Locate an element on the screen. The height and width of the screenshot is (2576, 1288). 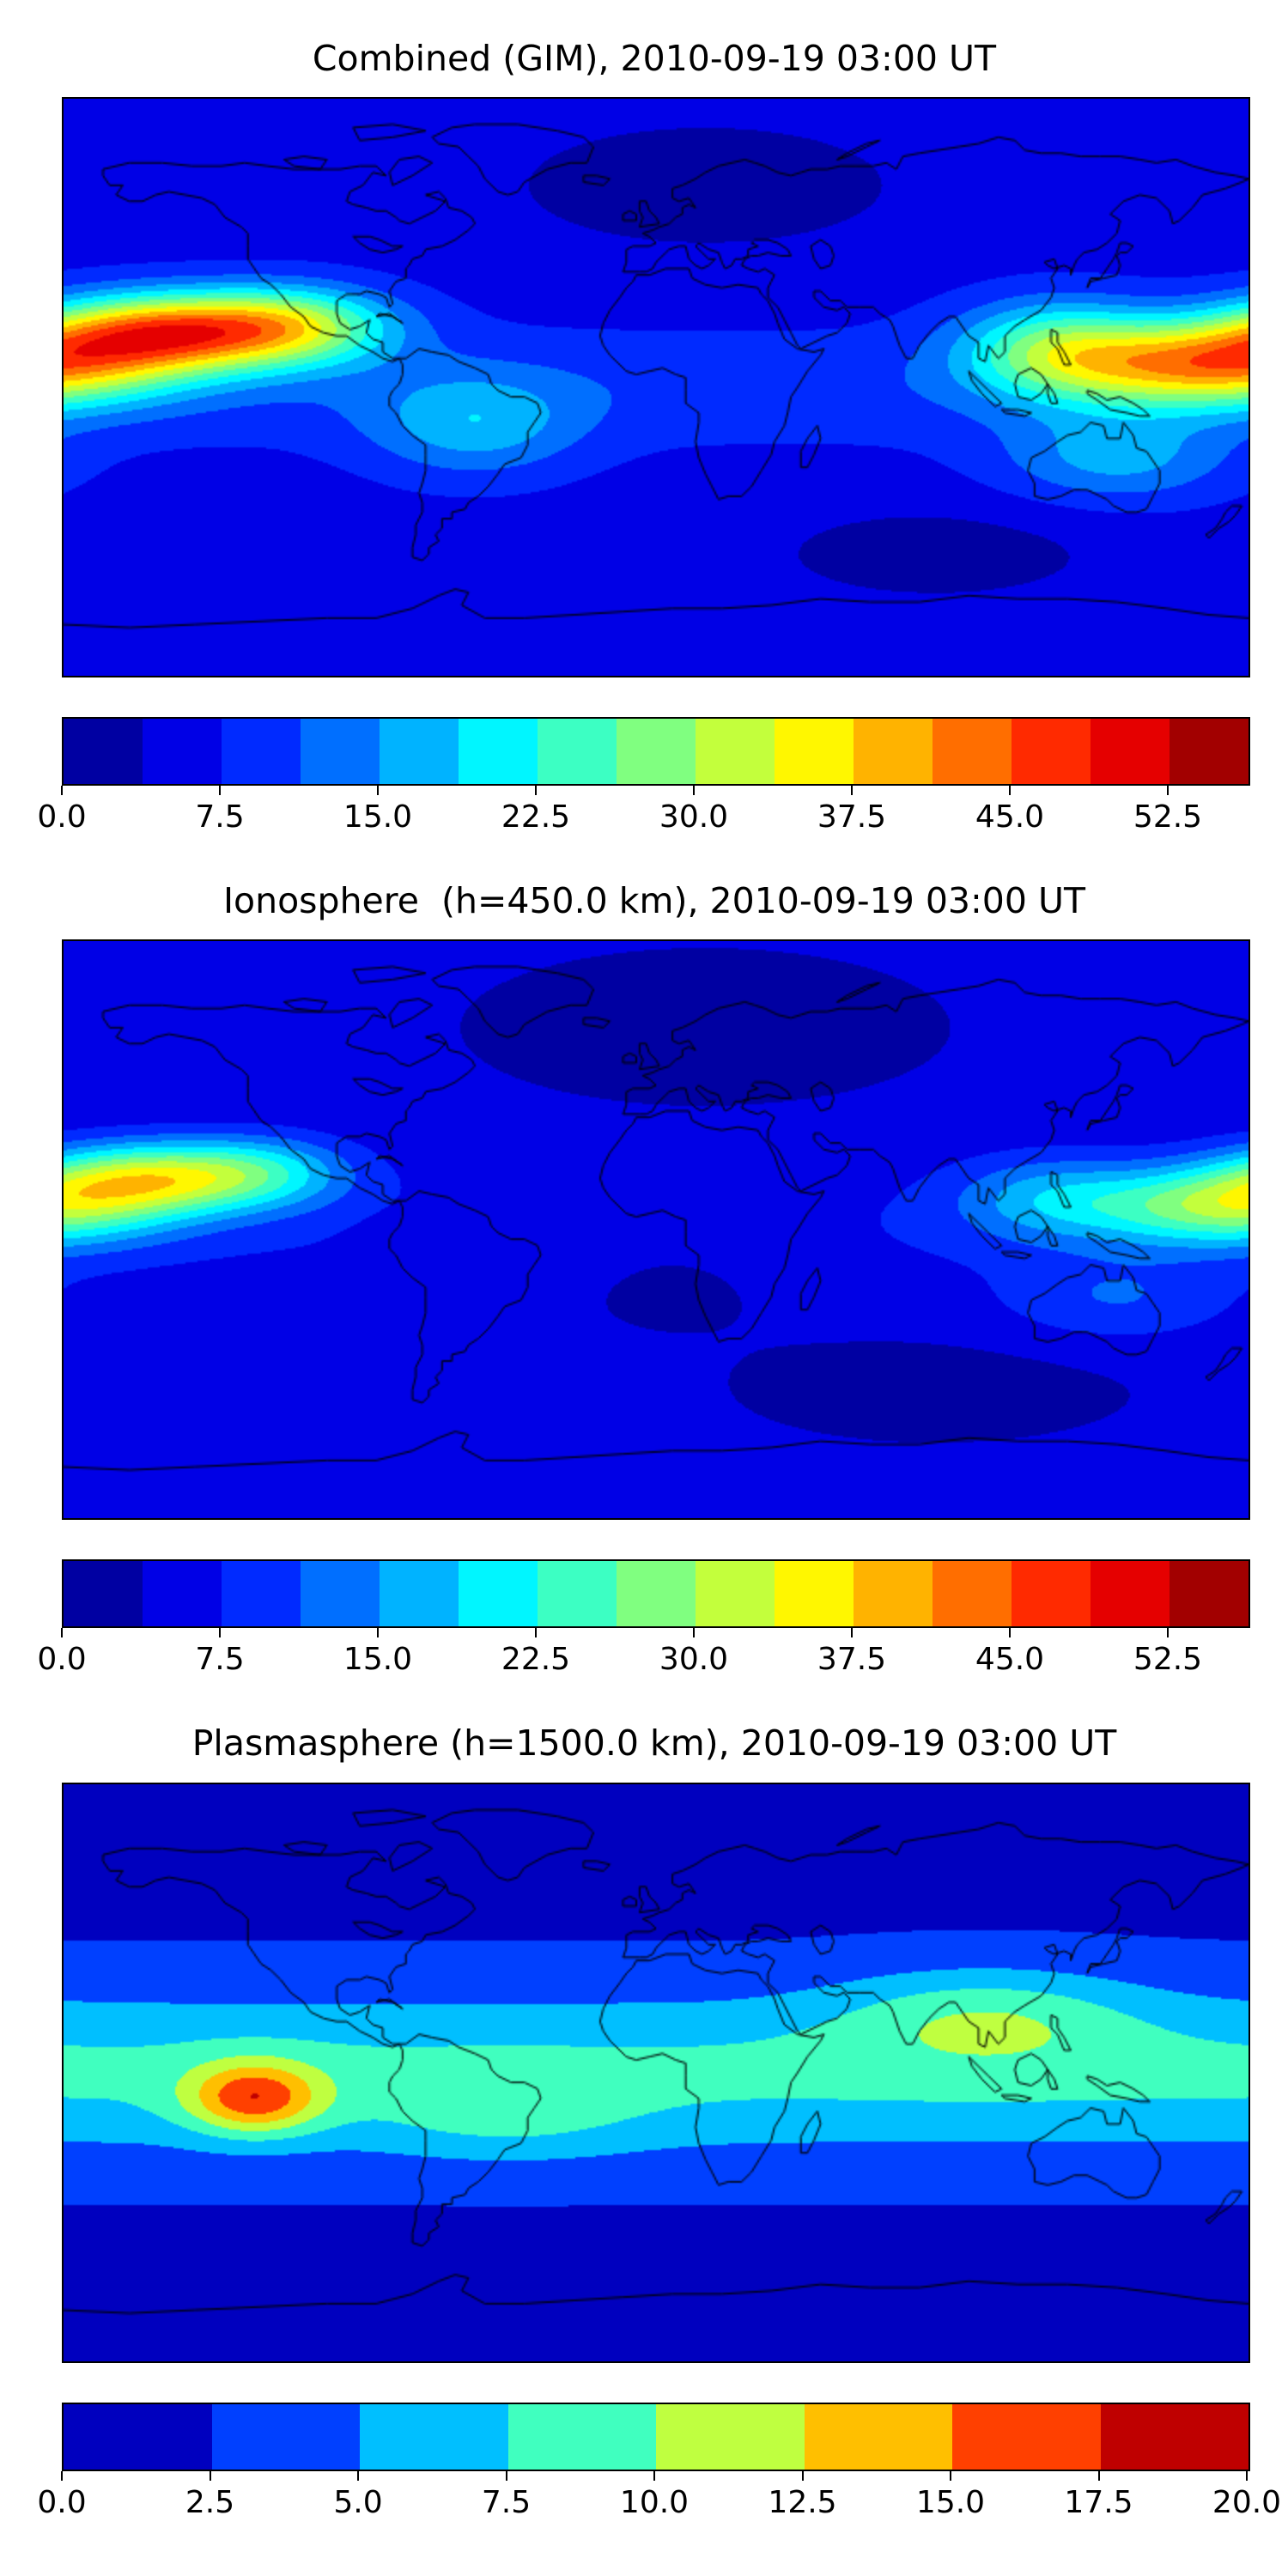
colorbar-ticks-plasmasphere: 0.0 2.5 5.0 7.5 10.0 12.5 15.0 17.5 20.0 is located at coordinates (659, 2499).